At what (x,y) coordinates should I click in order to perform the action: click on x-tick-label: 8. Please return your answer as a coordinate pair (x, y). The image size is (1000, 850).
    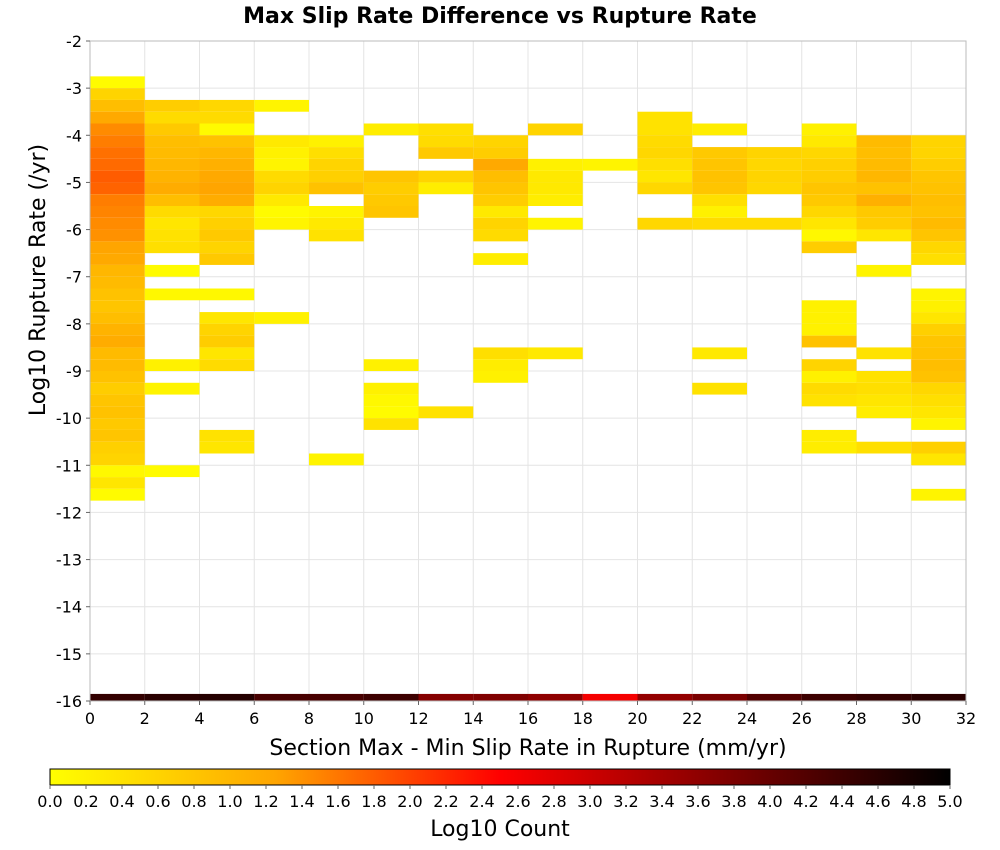
    Looking at the image, I should click on (309, 718).